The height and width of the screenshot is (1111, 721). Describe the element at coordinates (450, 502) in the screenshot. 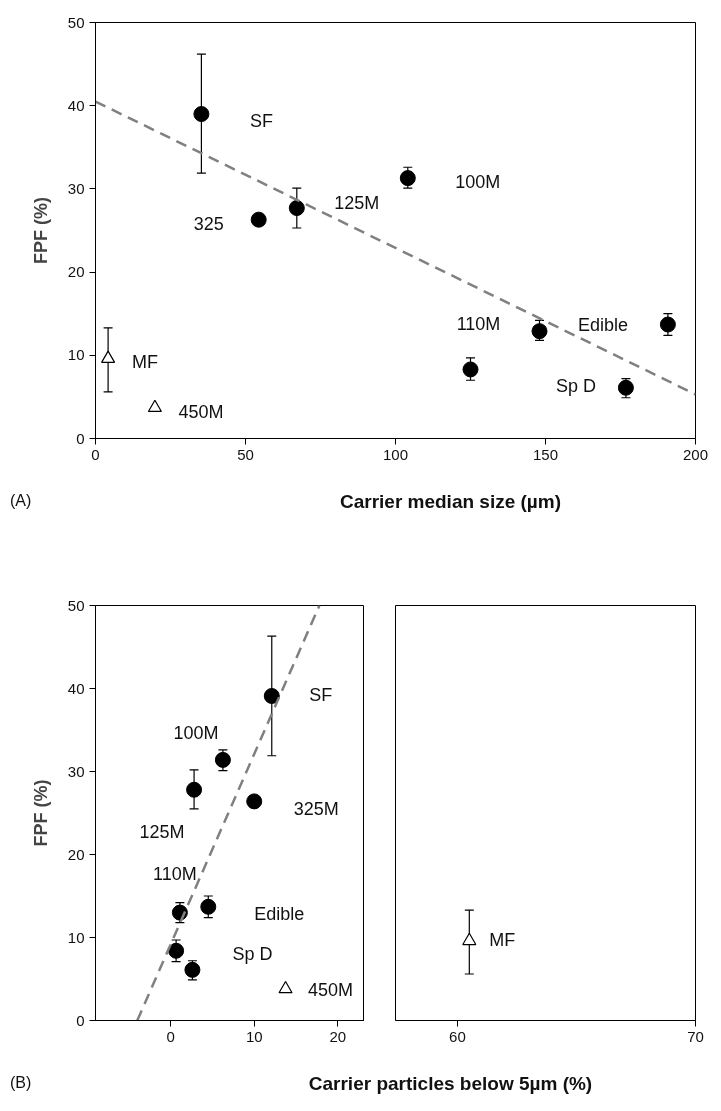

I see `x-axis-title: Carrier median size (µm)` at that location.